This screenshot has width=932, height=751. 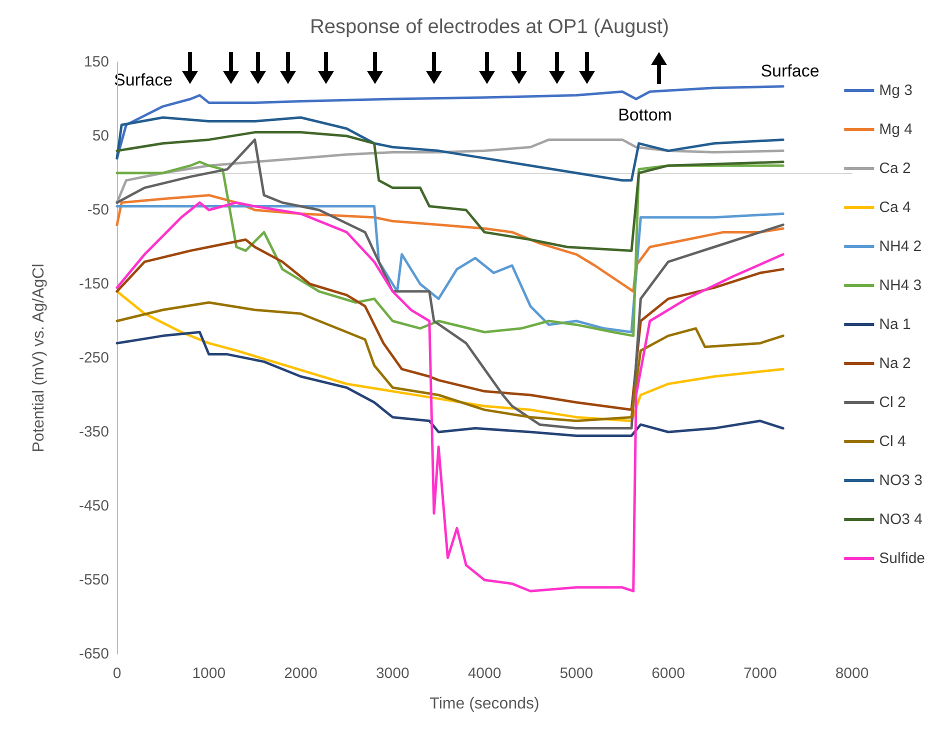 I want to click on x-tick-label: 0, so click(x=117, y=673).